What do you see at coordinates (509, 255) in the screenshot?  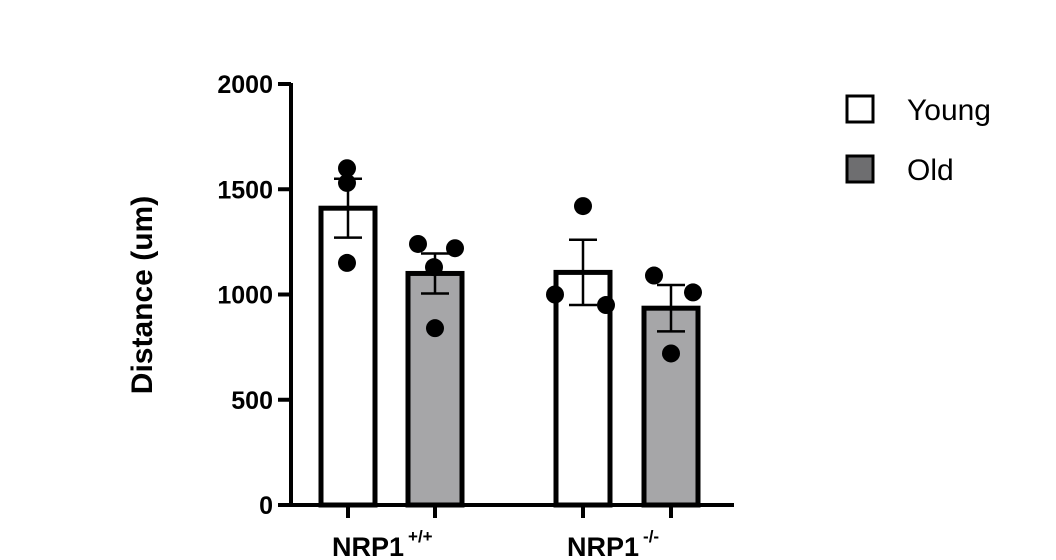 I see `error-bars` at bounding box center [509, 255].